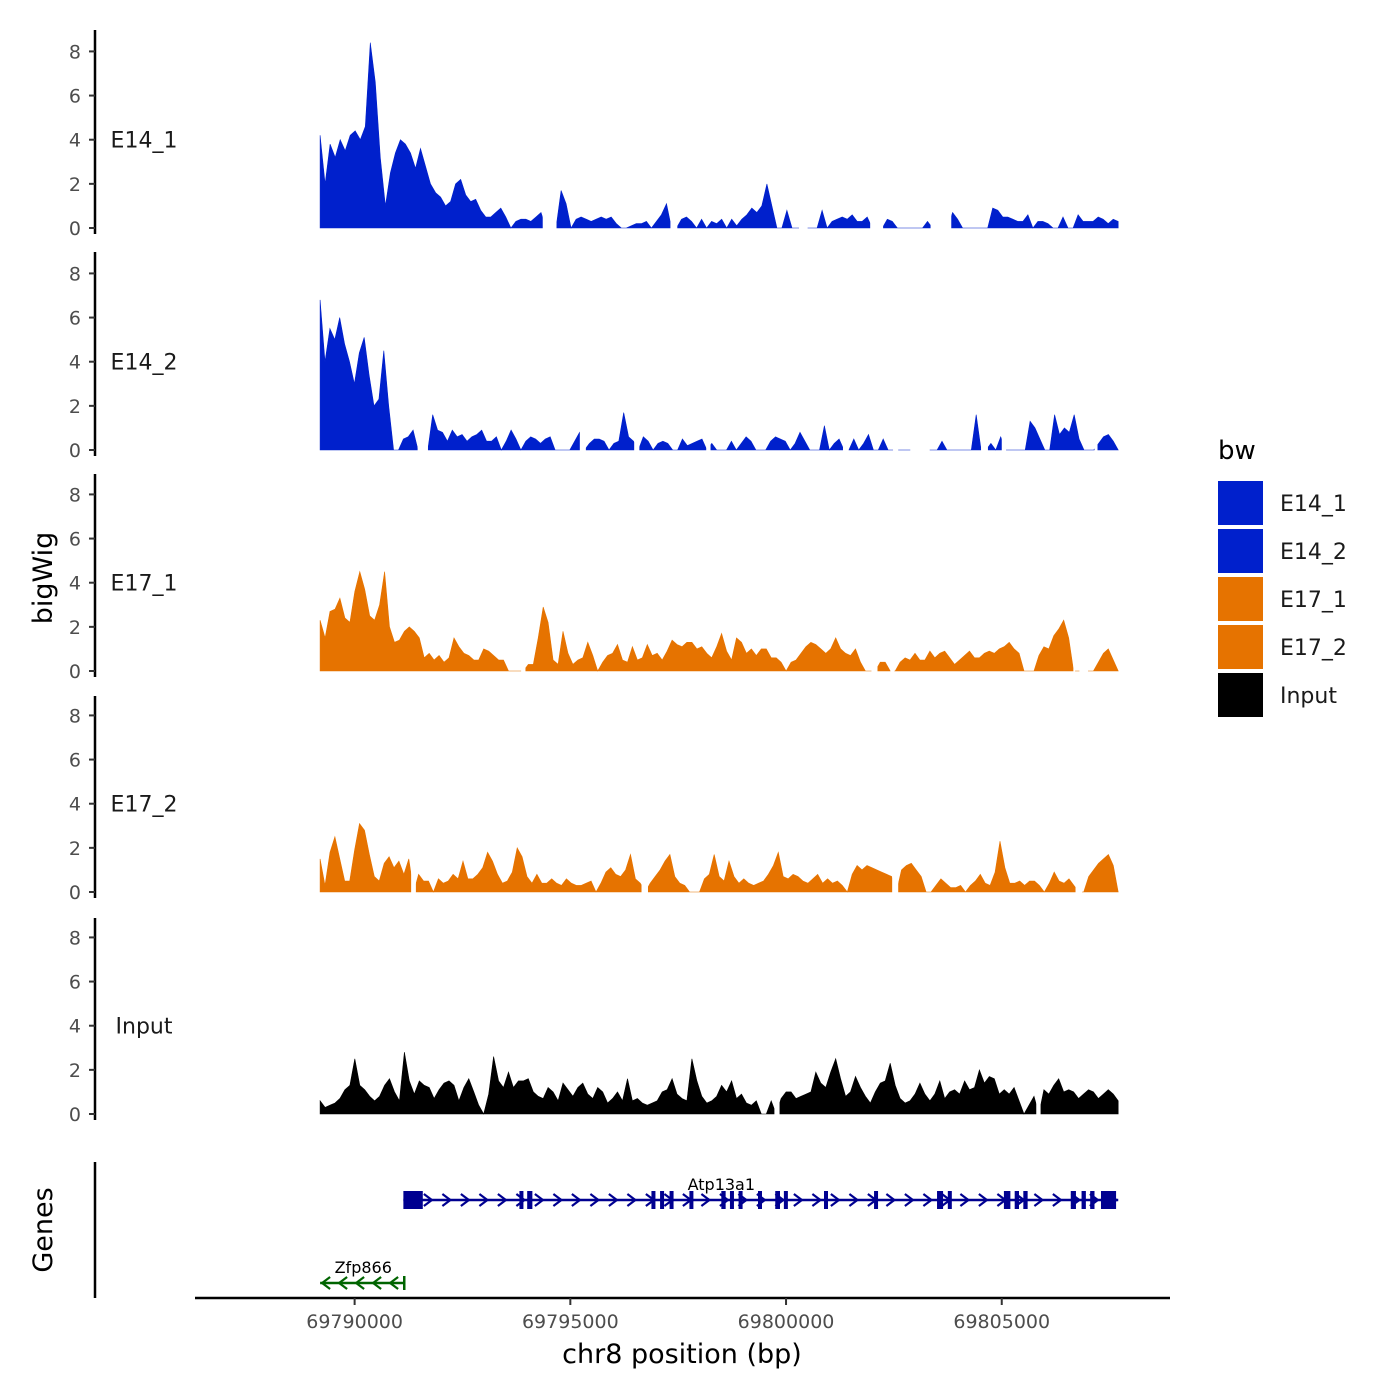  I want to click on legend-label: Input, so click(1308, 696).